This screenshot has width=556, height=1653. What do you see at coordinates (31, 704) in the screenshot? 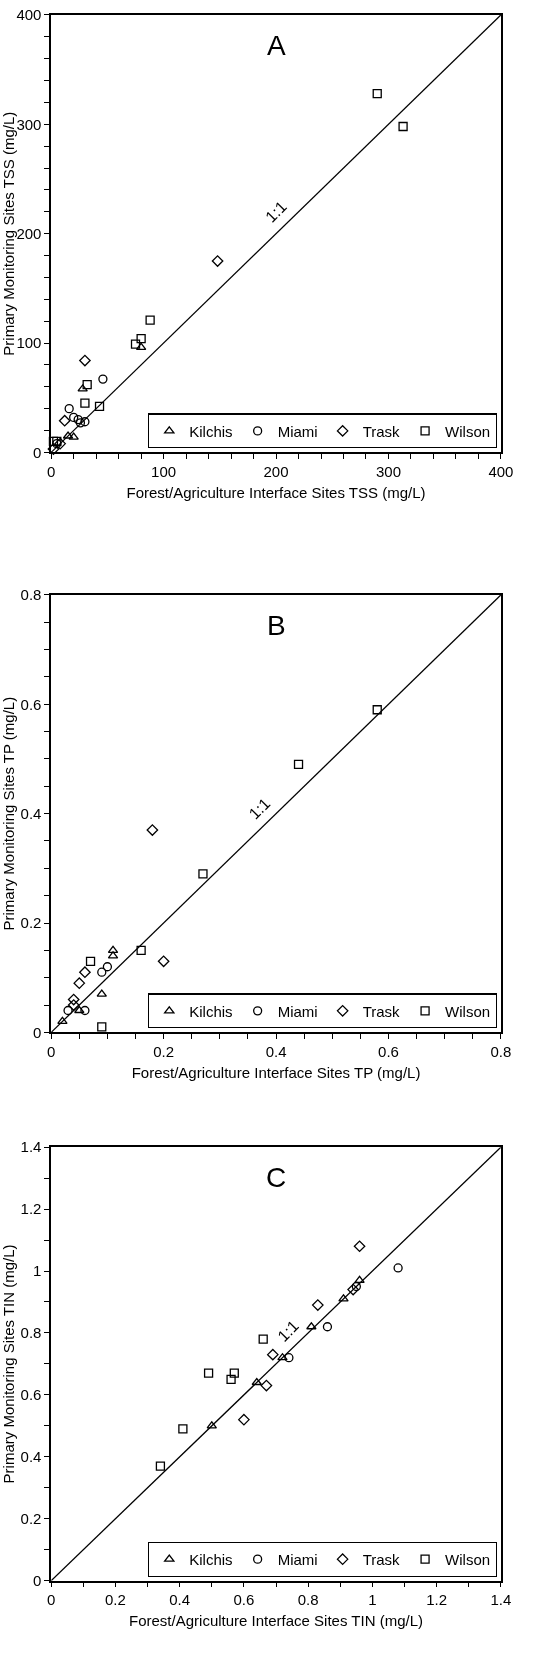
I see `y-tick-label: 0.6` at bounding box center [31, 704].